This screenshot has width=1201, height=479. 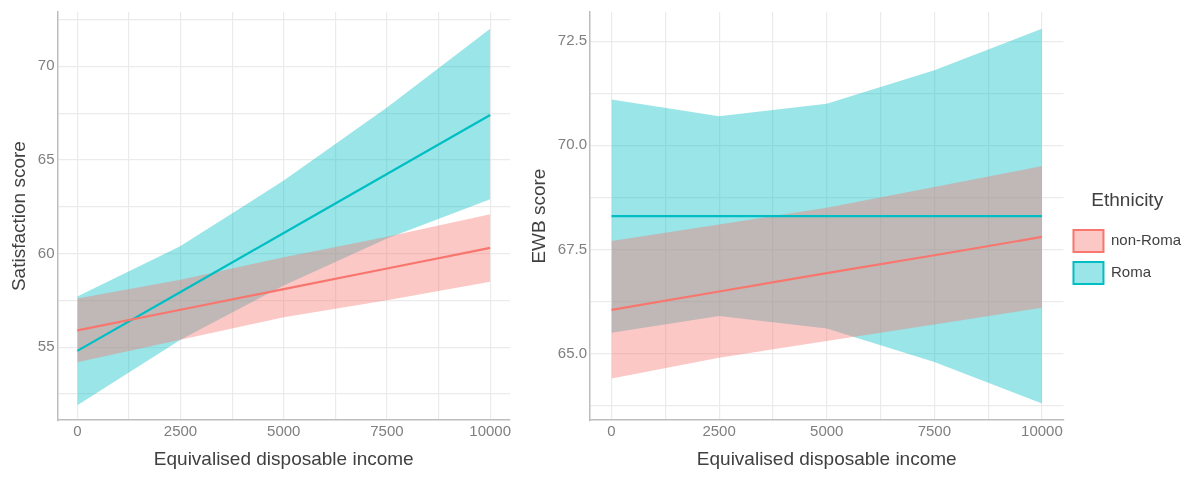 What do you see at coordinates (1131, 272) in the screenshot?
I see `legend-label: Roma` at bounding box center [1131, 272].